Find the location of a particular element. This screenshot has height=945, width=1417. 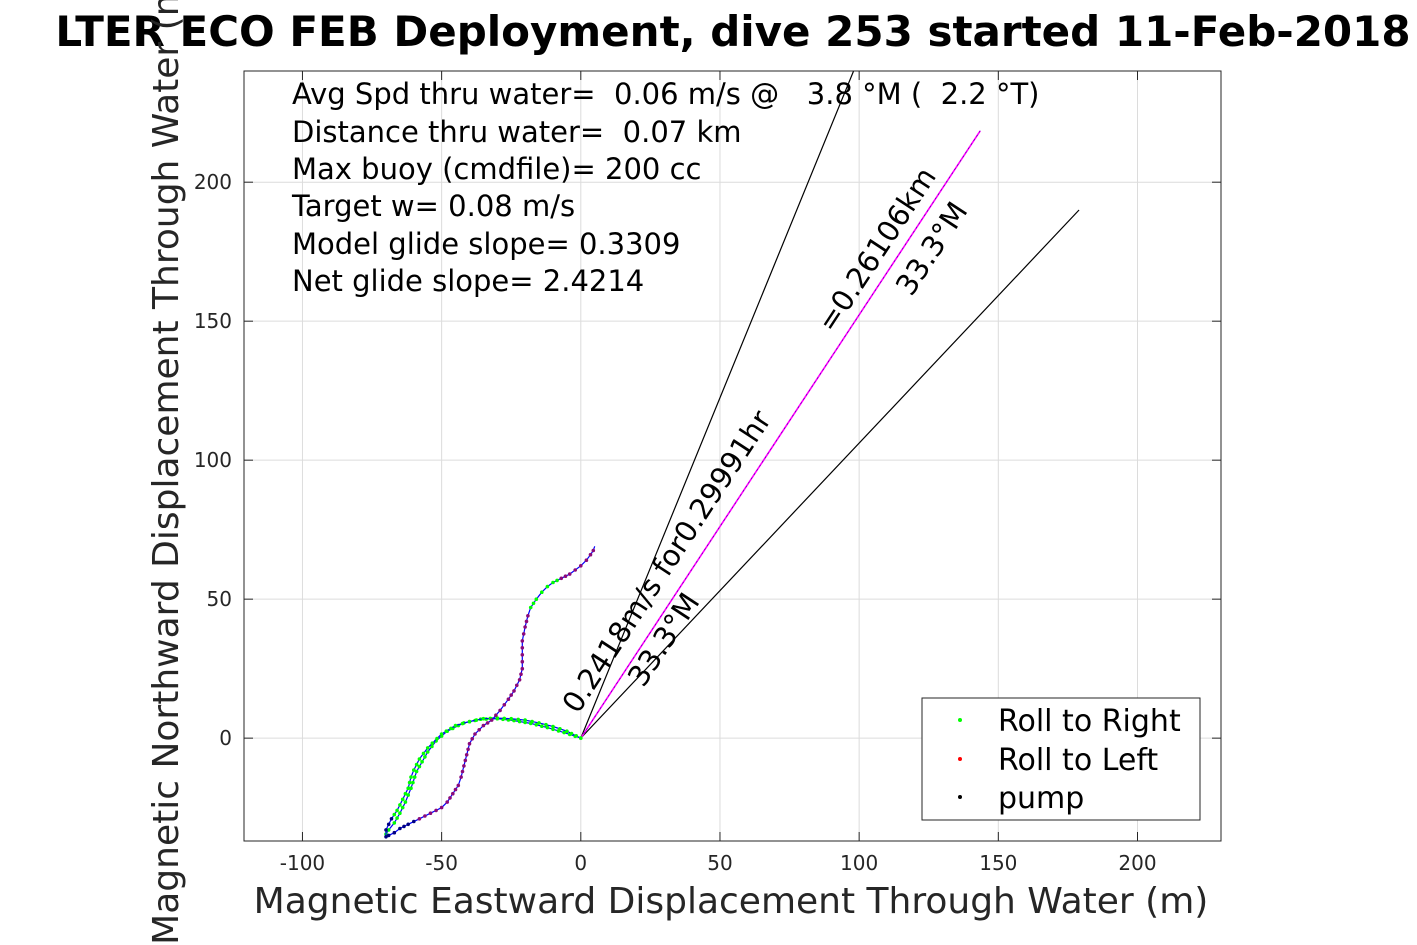

y-tick-label: 100 is located at coordinates (213, 460).